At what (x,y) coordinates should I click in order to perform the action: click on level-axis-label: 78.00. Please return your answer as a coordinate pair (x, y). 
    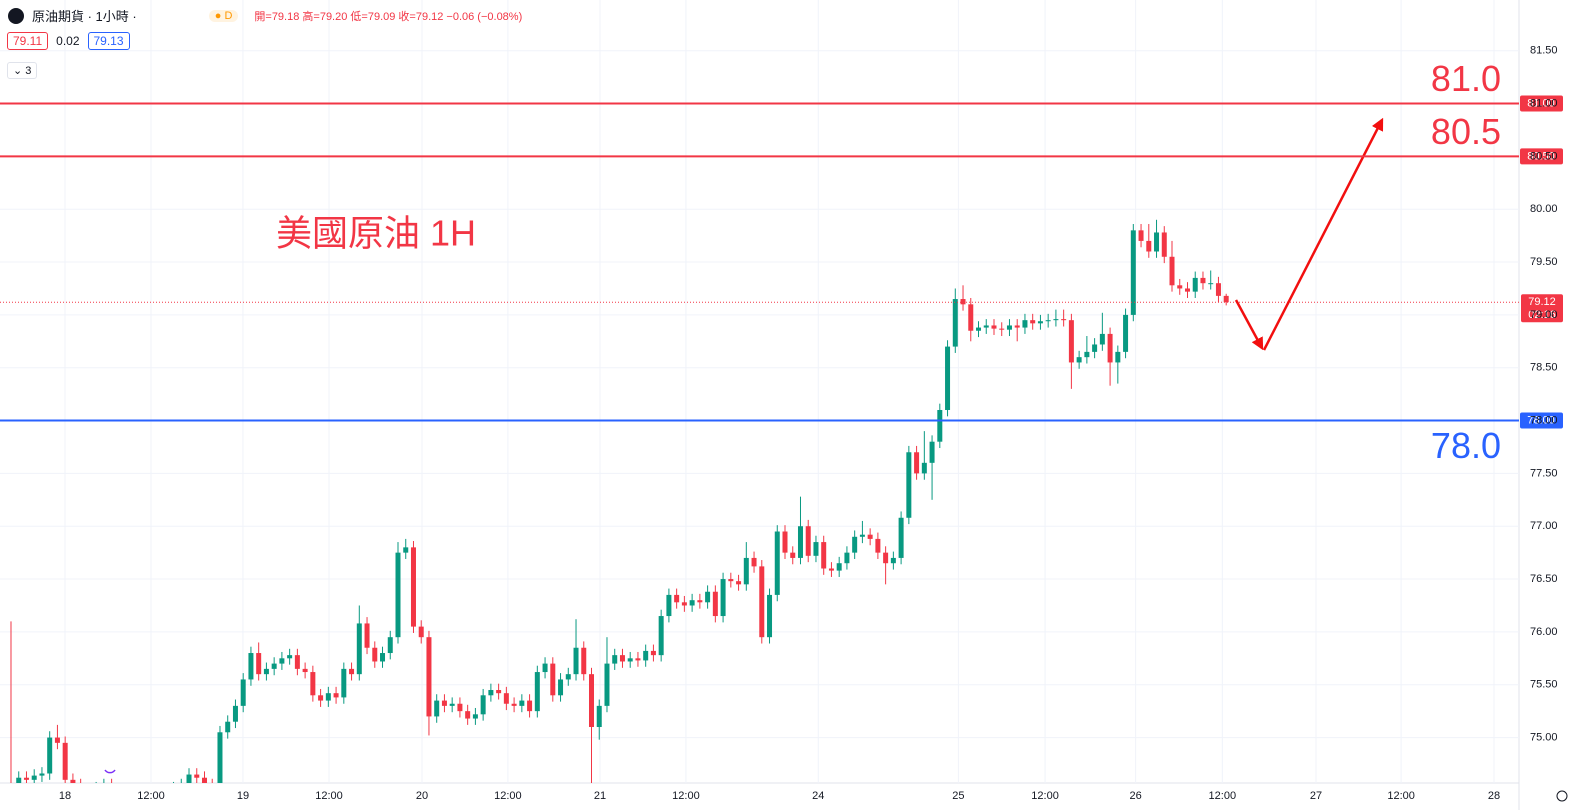
    Looking at the image, I should click on (1541, 420).